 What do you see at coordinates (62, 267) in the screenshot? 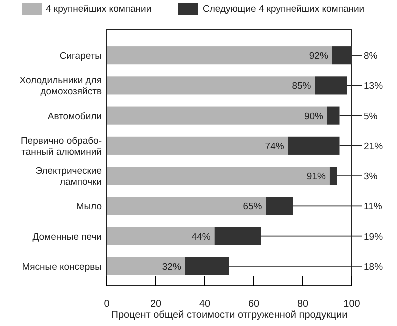
I see `y-tick-label: Мясные консервы` at bounding box center [62, 267].